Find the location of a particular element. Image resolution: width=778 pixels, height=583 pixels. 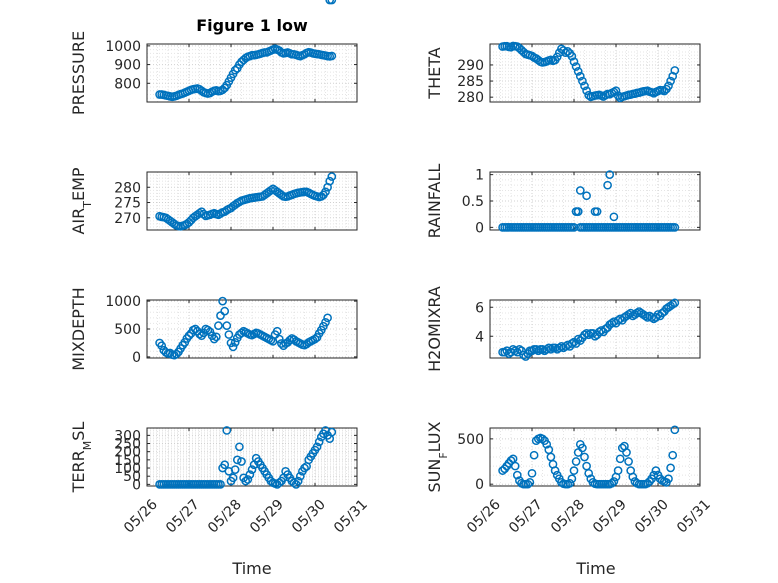

y-axis-label: MIXDEPTH is located at coordinates (78, 328).